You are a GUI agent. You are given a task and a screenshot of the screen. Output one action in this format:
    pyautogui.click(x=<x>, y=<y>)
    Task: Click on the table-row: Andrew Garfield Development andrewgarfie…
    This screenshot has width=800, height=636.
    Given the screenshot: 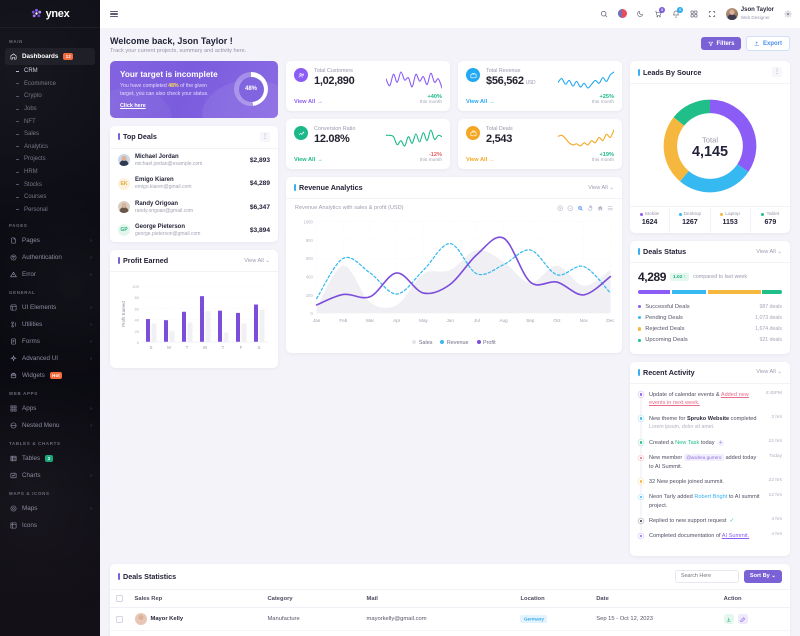 What is the action you would take?
    pyautogui.click(x=450, y=633)
    